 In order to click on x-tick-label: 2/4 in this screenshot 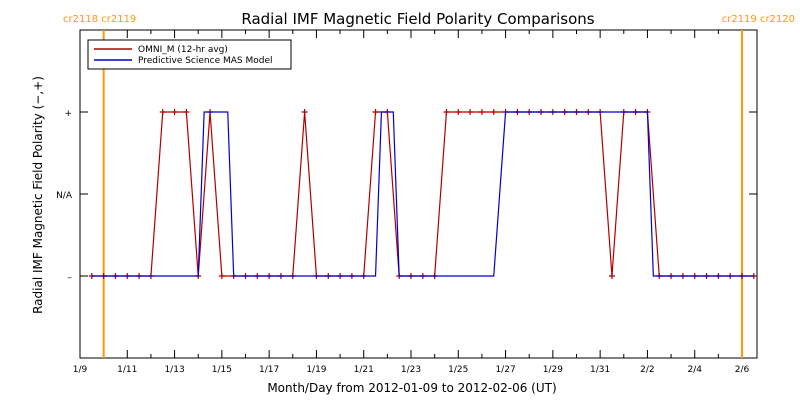, I will do `click(694, 370)`.